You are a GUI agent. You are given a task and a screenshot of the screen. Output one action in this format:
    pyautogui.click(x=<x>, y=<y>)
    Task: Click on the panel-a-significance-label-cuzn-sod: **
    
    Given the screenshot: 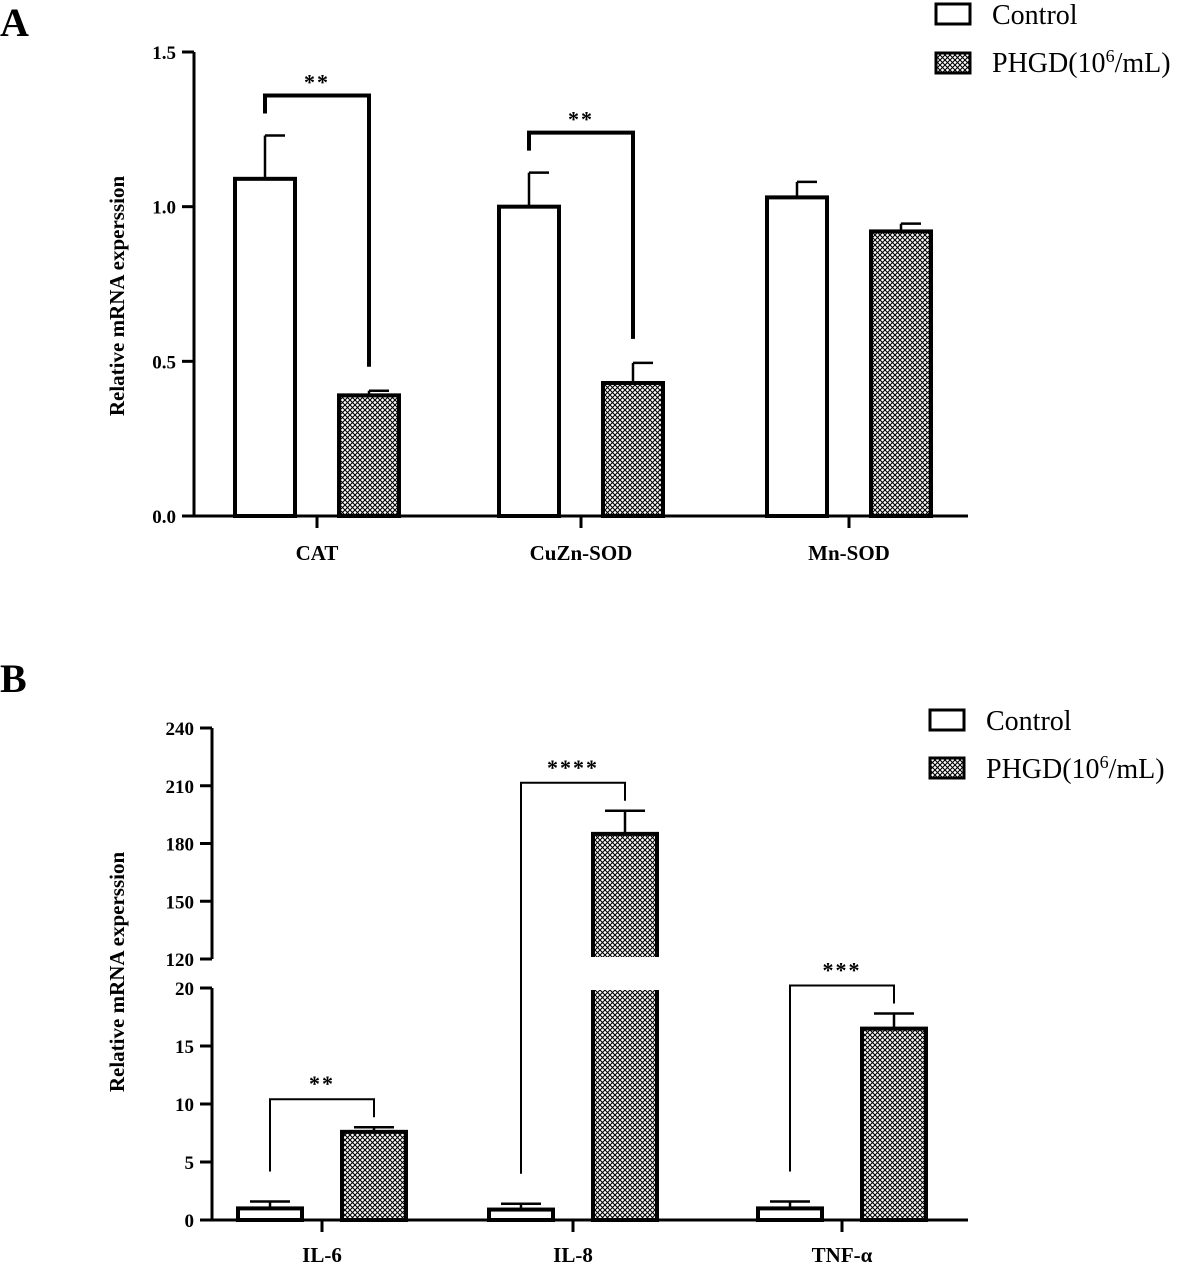 What is the action you would take?
    pyautogui.click(x=581, y=119)
    